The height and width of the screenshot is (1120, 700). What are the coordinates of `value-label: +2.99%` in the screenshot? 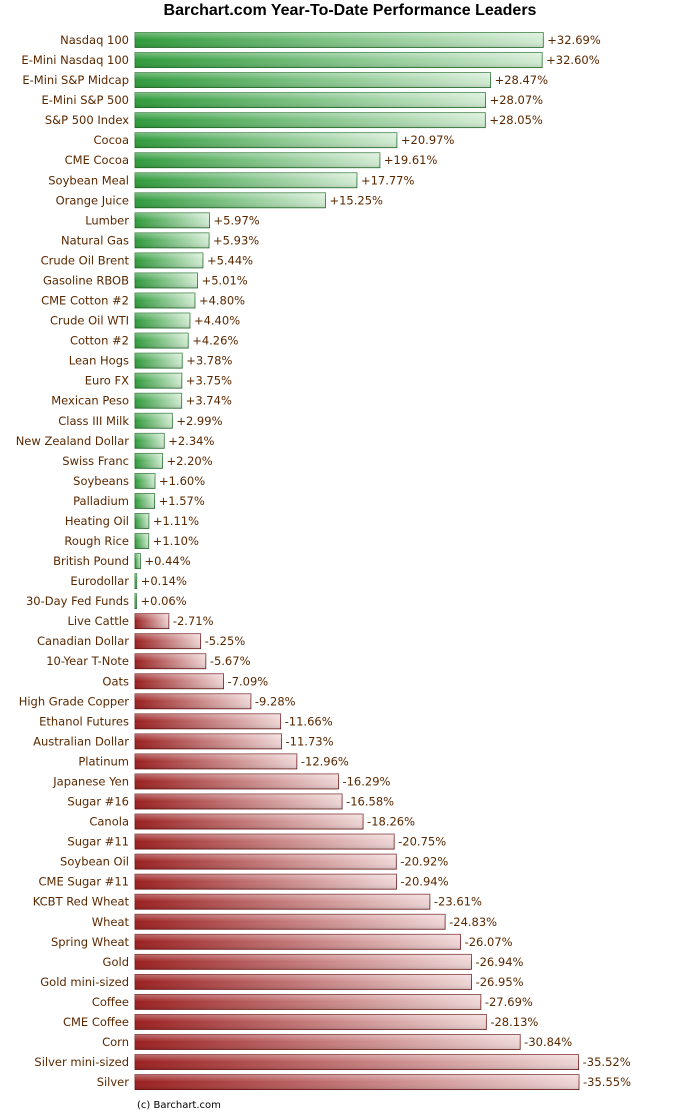 It's located at (199, 421).